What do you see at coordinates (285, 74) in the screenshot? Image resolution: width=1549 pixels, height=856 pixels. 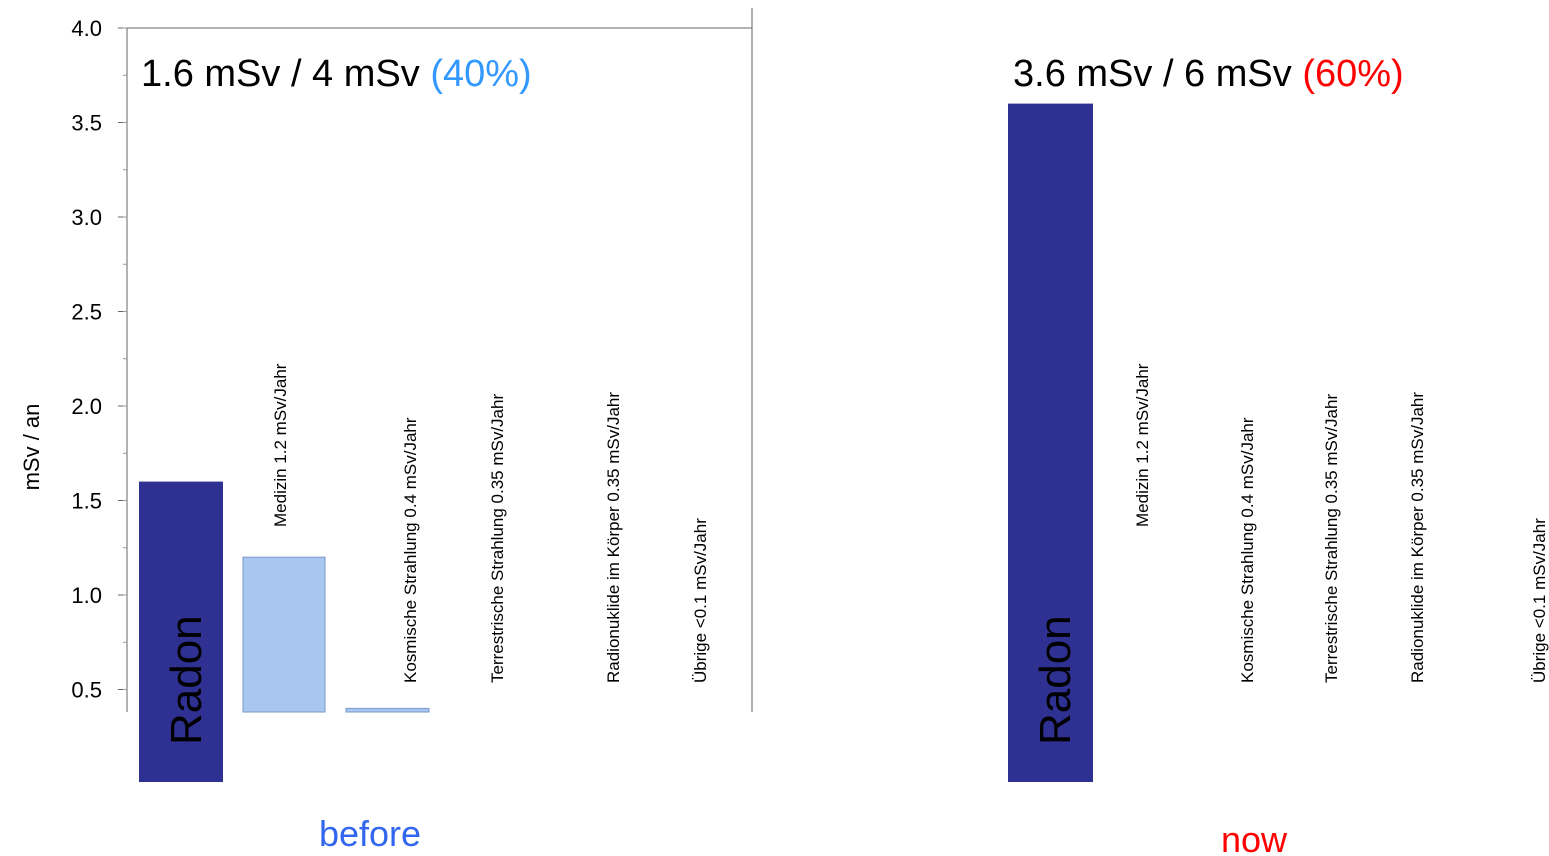 I see `before-headline-text: 1.6 mSv / 4 mSv` at bounding box center [285, 74].